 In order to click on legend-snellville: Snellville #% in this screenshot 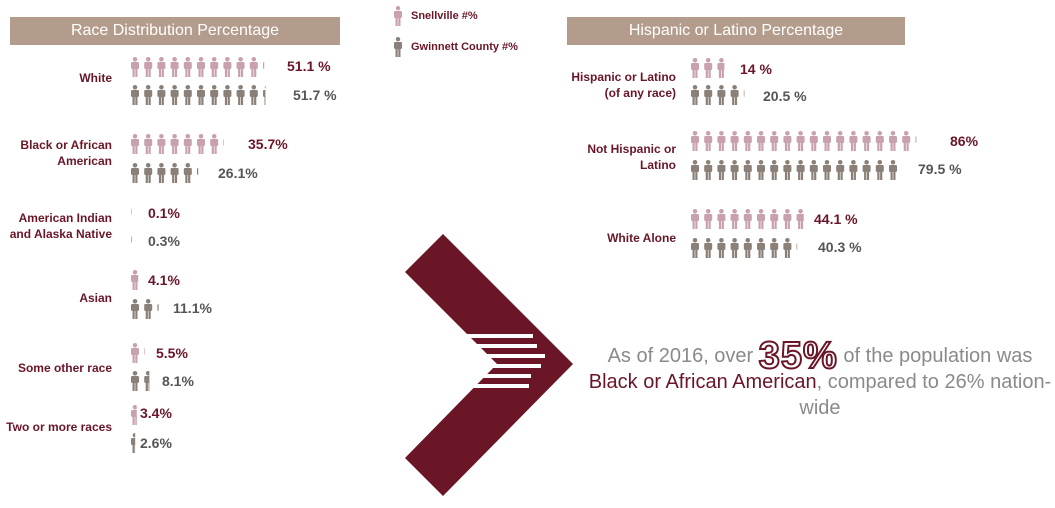, I will do `click(435, 16)`.